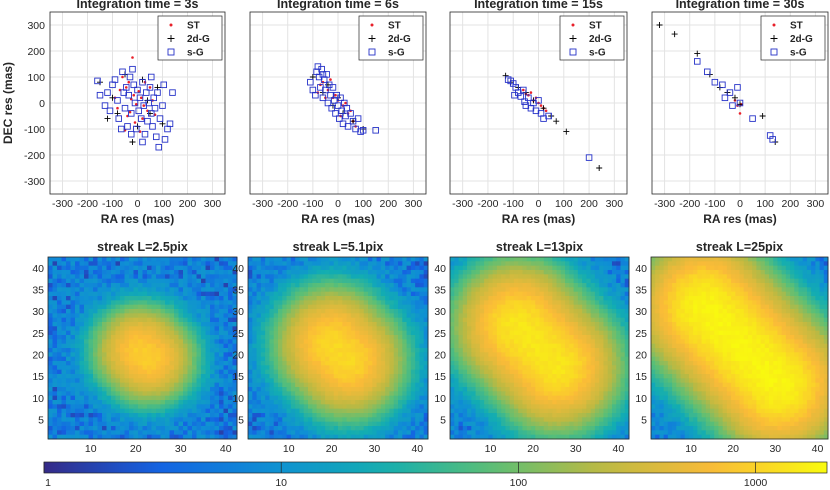  What do you see at coordinates (148, 103) in the screenshot?
I see `data-point-s-g` at bounding box center [148, 103].